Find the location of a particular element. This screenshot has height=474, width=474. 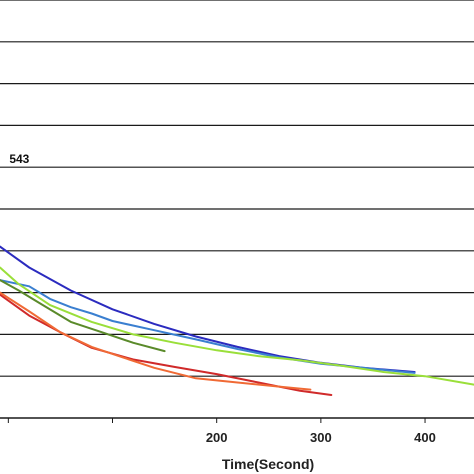

x-tick-label: 200 is located at coordinates (217, 437).